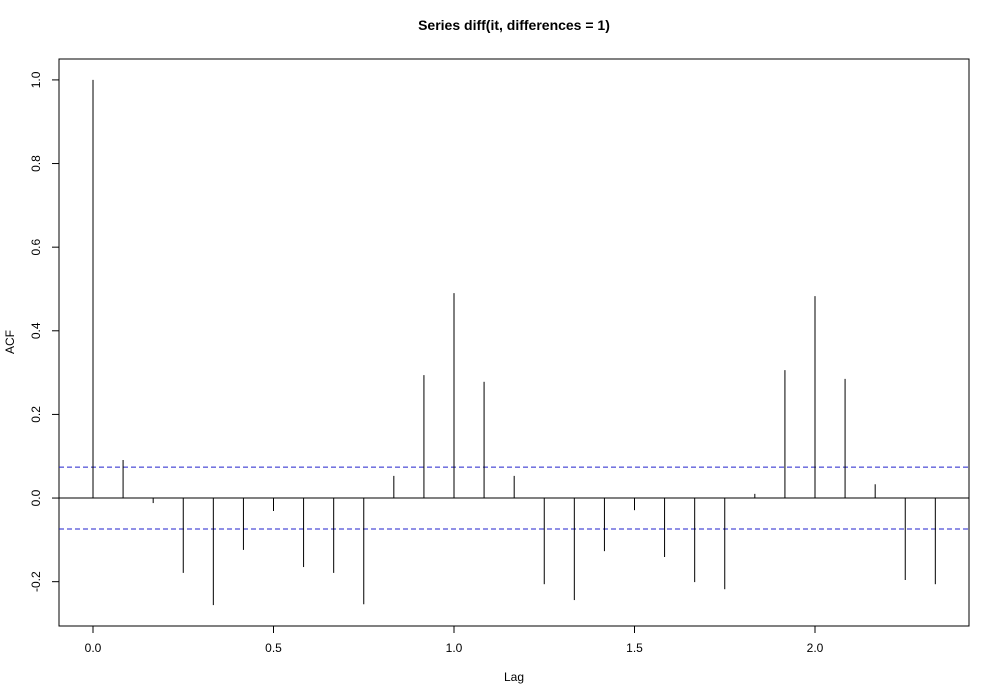  I want to click on x-tick-label: 2.0, so click(815, 648).